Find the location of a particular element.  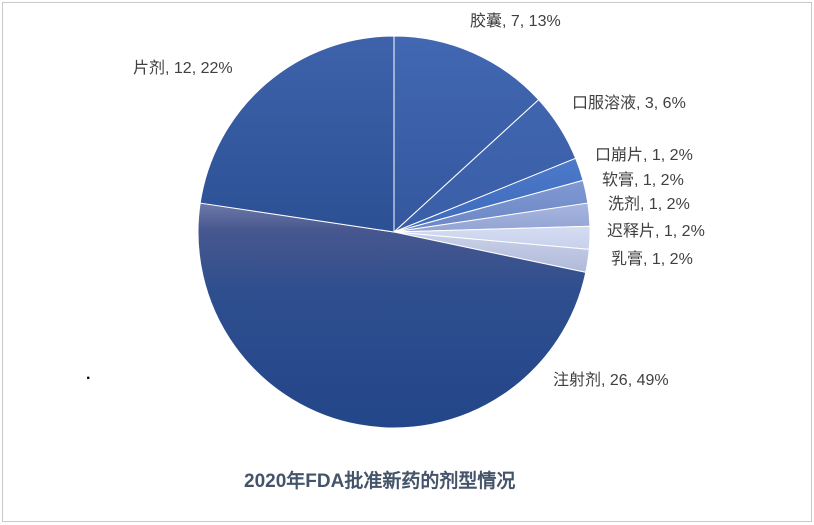

slice-label-delayed-release-tablet: 迟释片, 1, 2% is located at coordinates (656, 231).